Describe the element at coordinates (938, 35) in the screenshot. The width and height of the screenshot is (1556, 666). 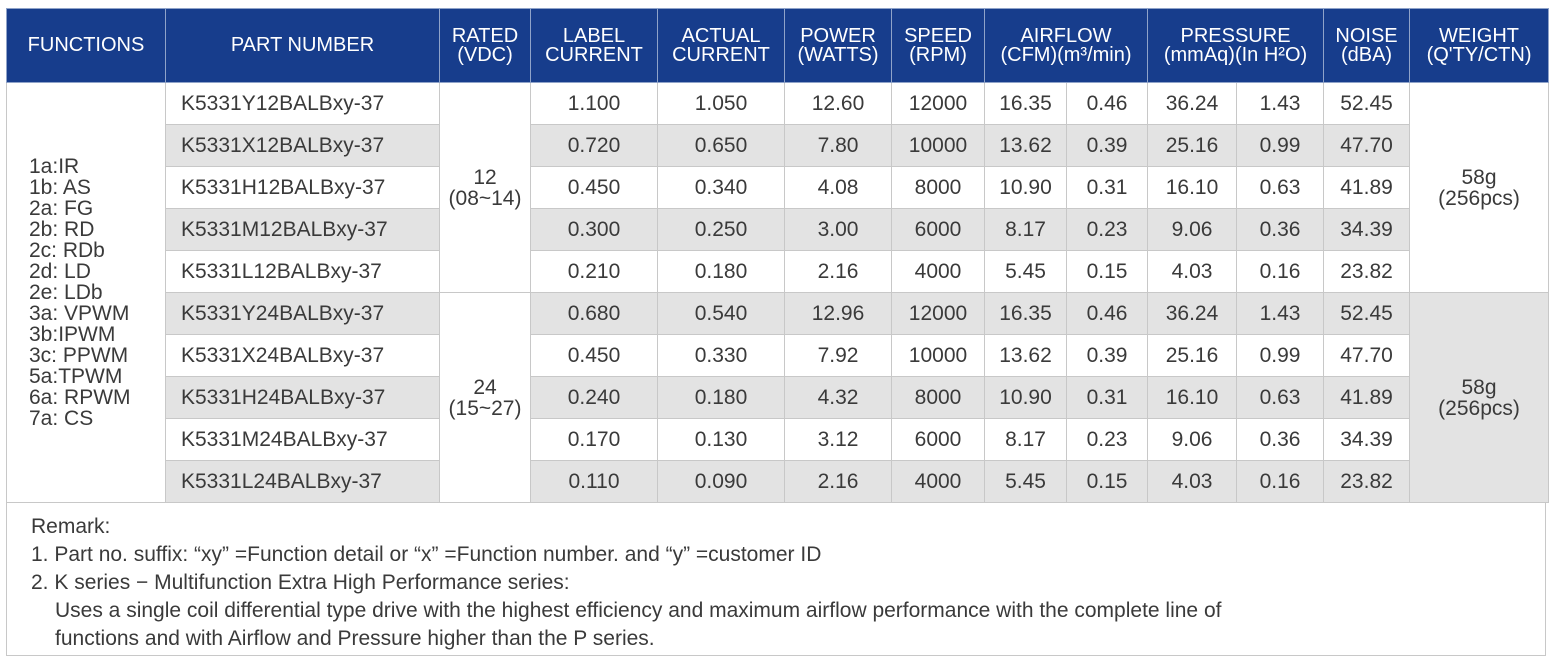
I see `header-speed-line: SPEED` at that location.